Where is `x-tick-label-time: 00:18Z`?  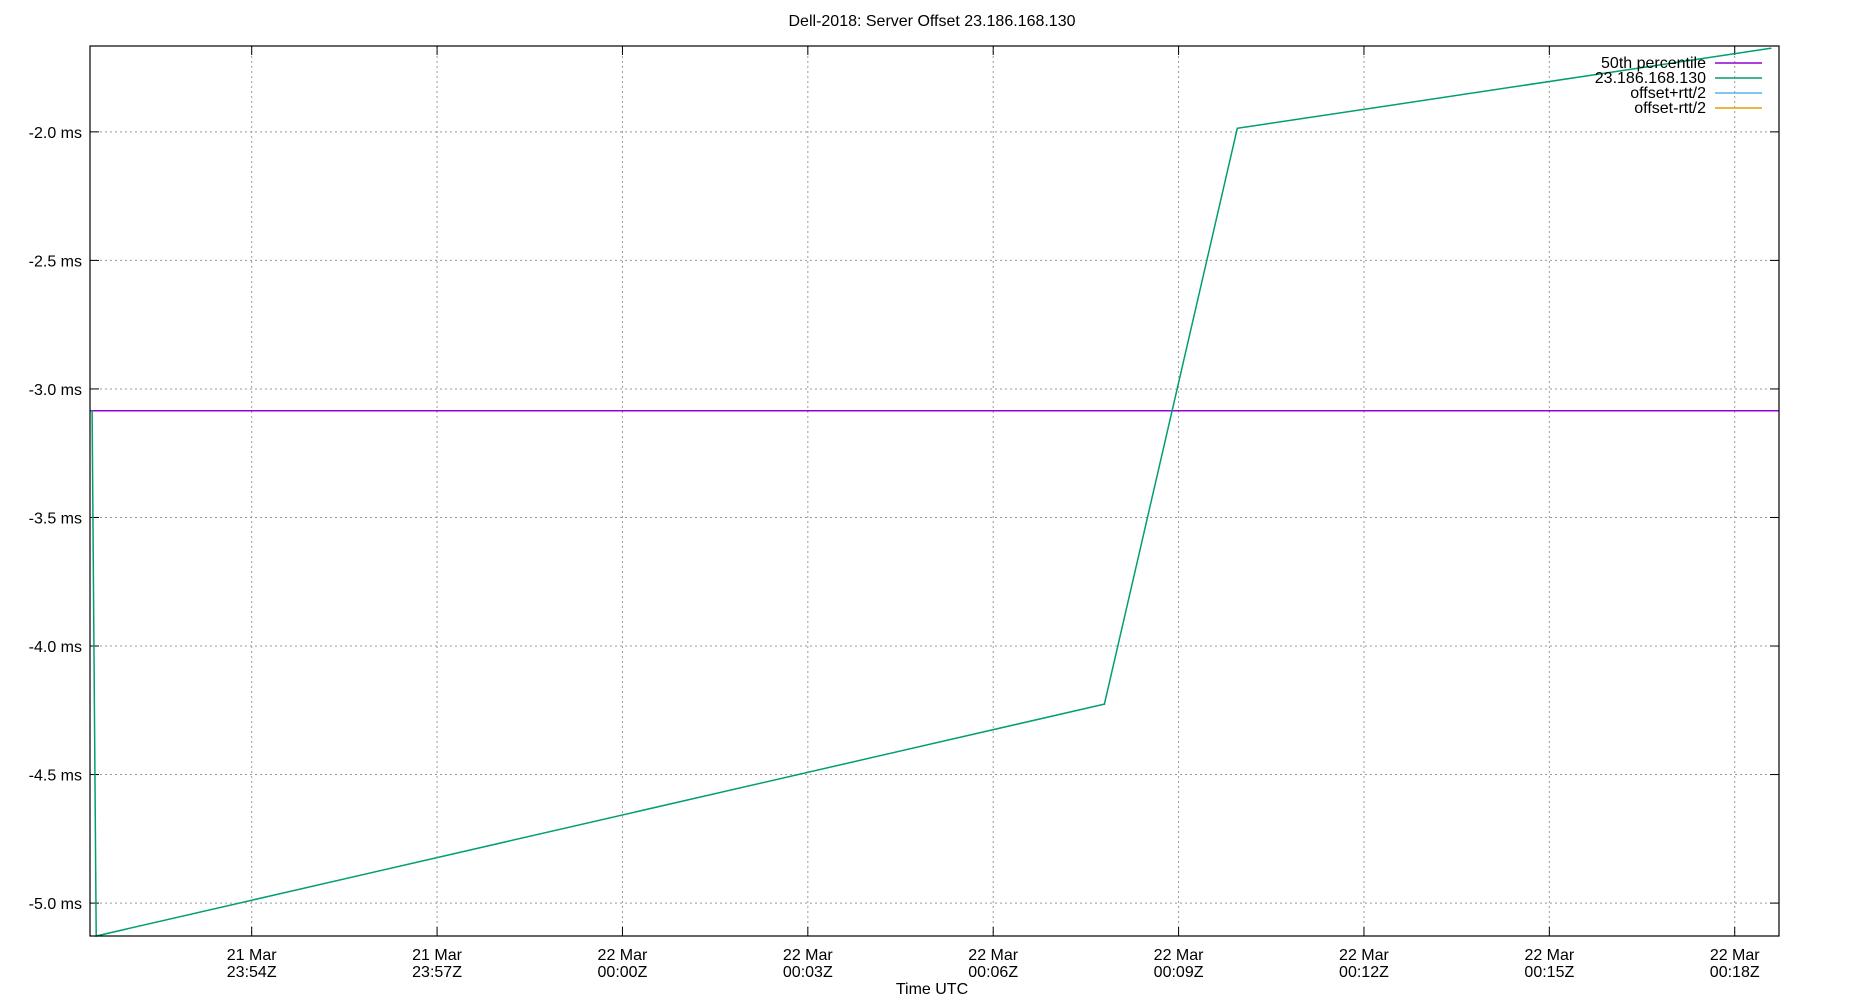
x-tick-label-time: 00:18Z is located at coordinates (1735, 972).